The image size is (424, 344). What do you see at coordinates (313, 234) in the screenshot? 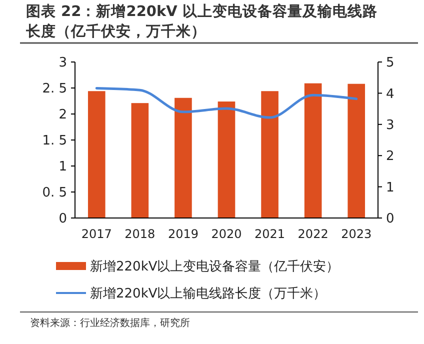
I see `x-tick-label: 2022` at bounding box center [313, 234].